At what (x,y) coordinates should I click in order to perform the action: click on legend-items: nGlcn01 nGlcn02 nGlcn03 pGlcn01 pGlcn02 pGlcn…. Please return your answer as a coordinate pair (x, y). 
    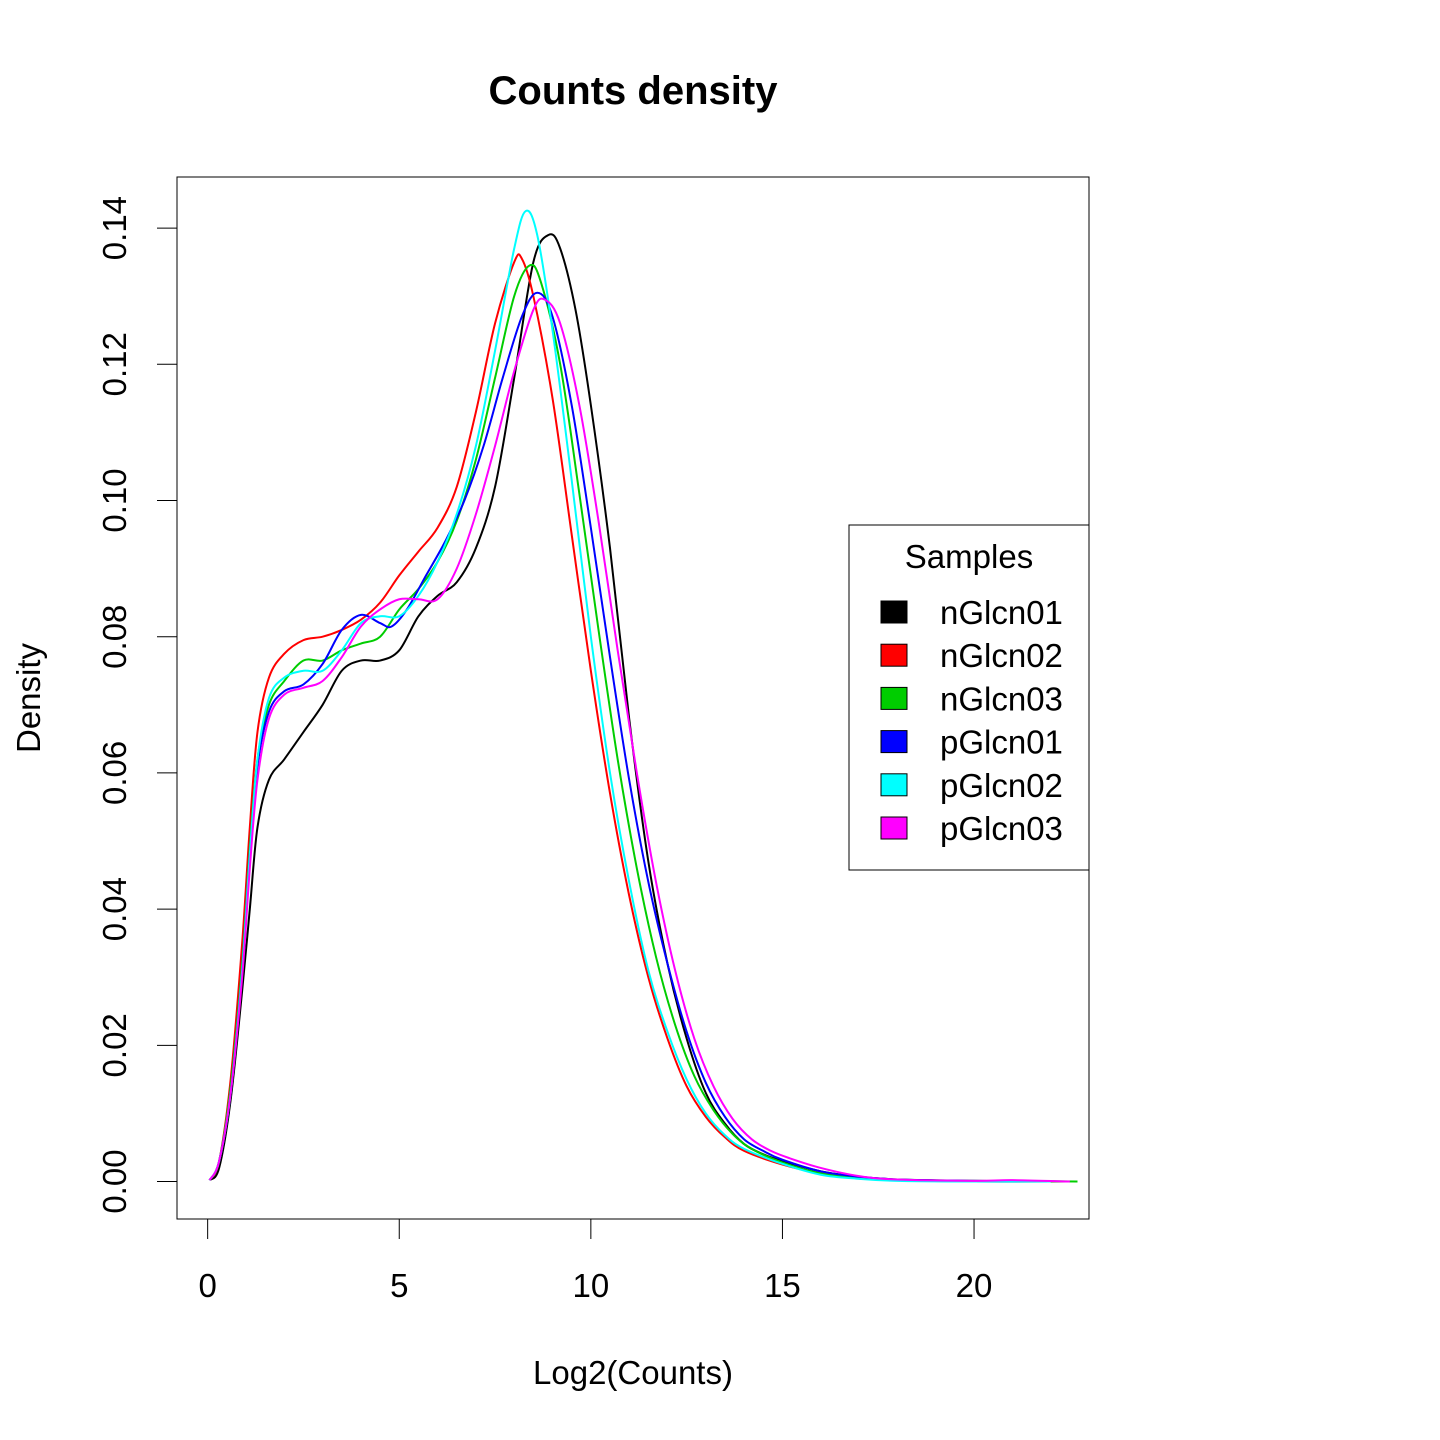
    Looking at the image, I should click on (971, 720).